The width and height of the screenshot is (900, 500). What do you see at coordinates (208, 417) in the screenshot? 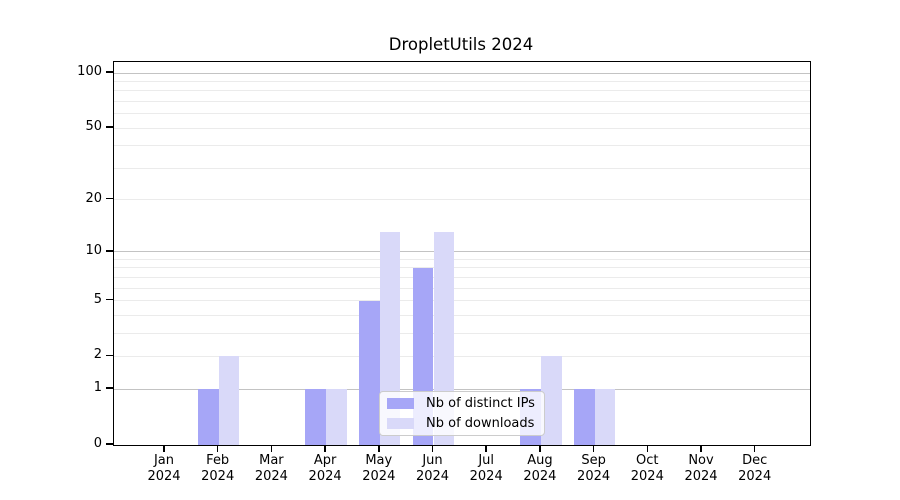
I see `bar-distinct-ips-feb` at bounding box center [208, 417].